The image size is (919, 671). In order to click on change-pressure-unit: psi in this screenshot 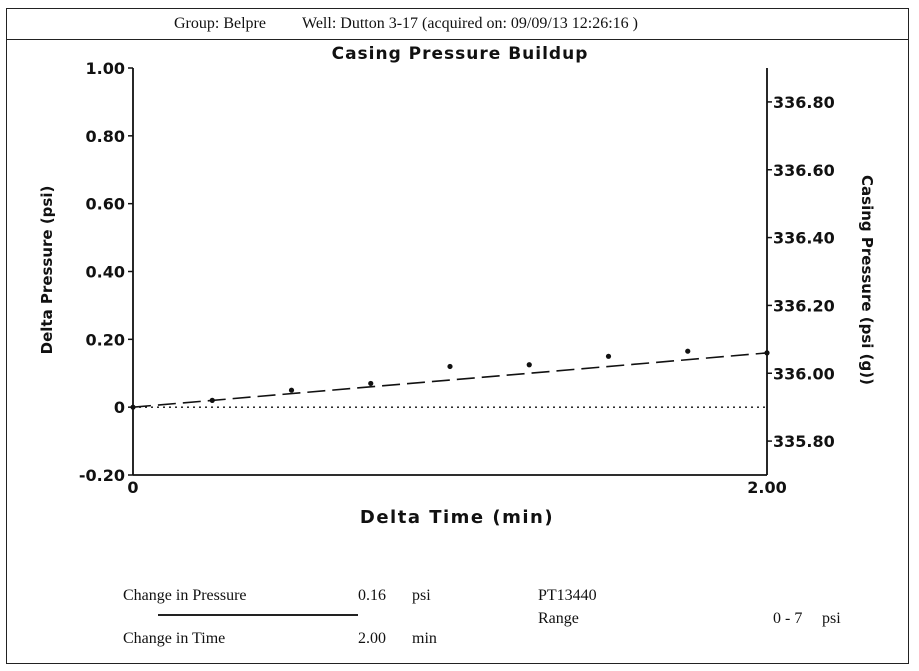, I will do `click(421, 595)`.